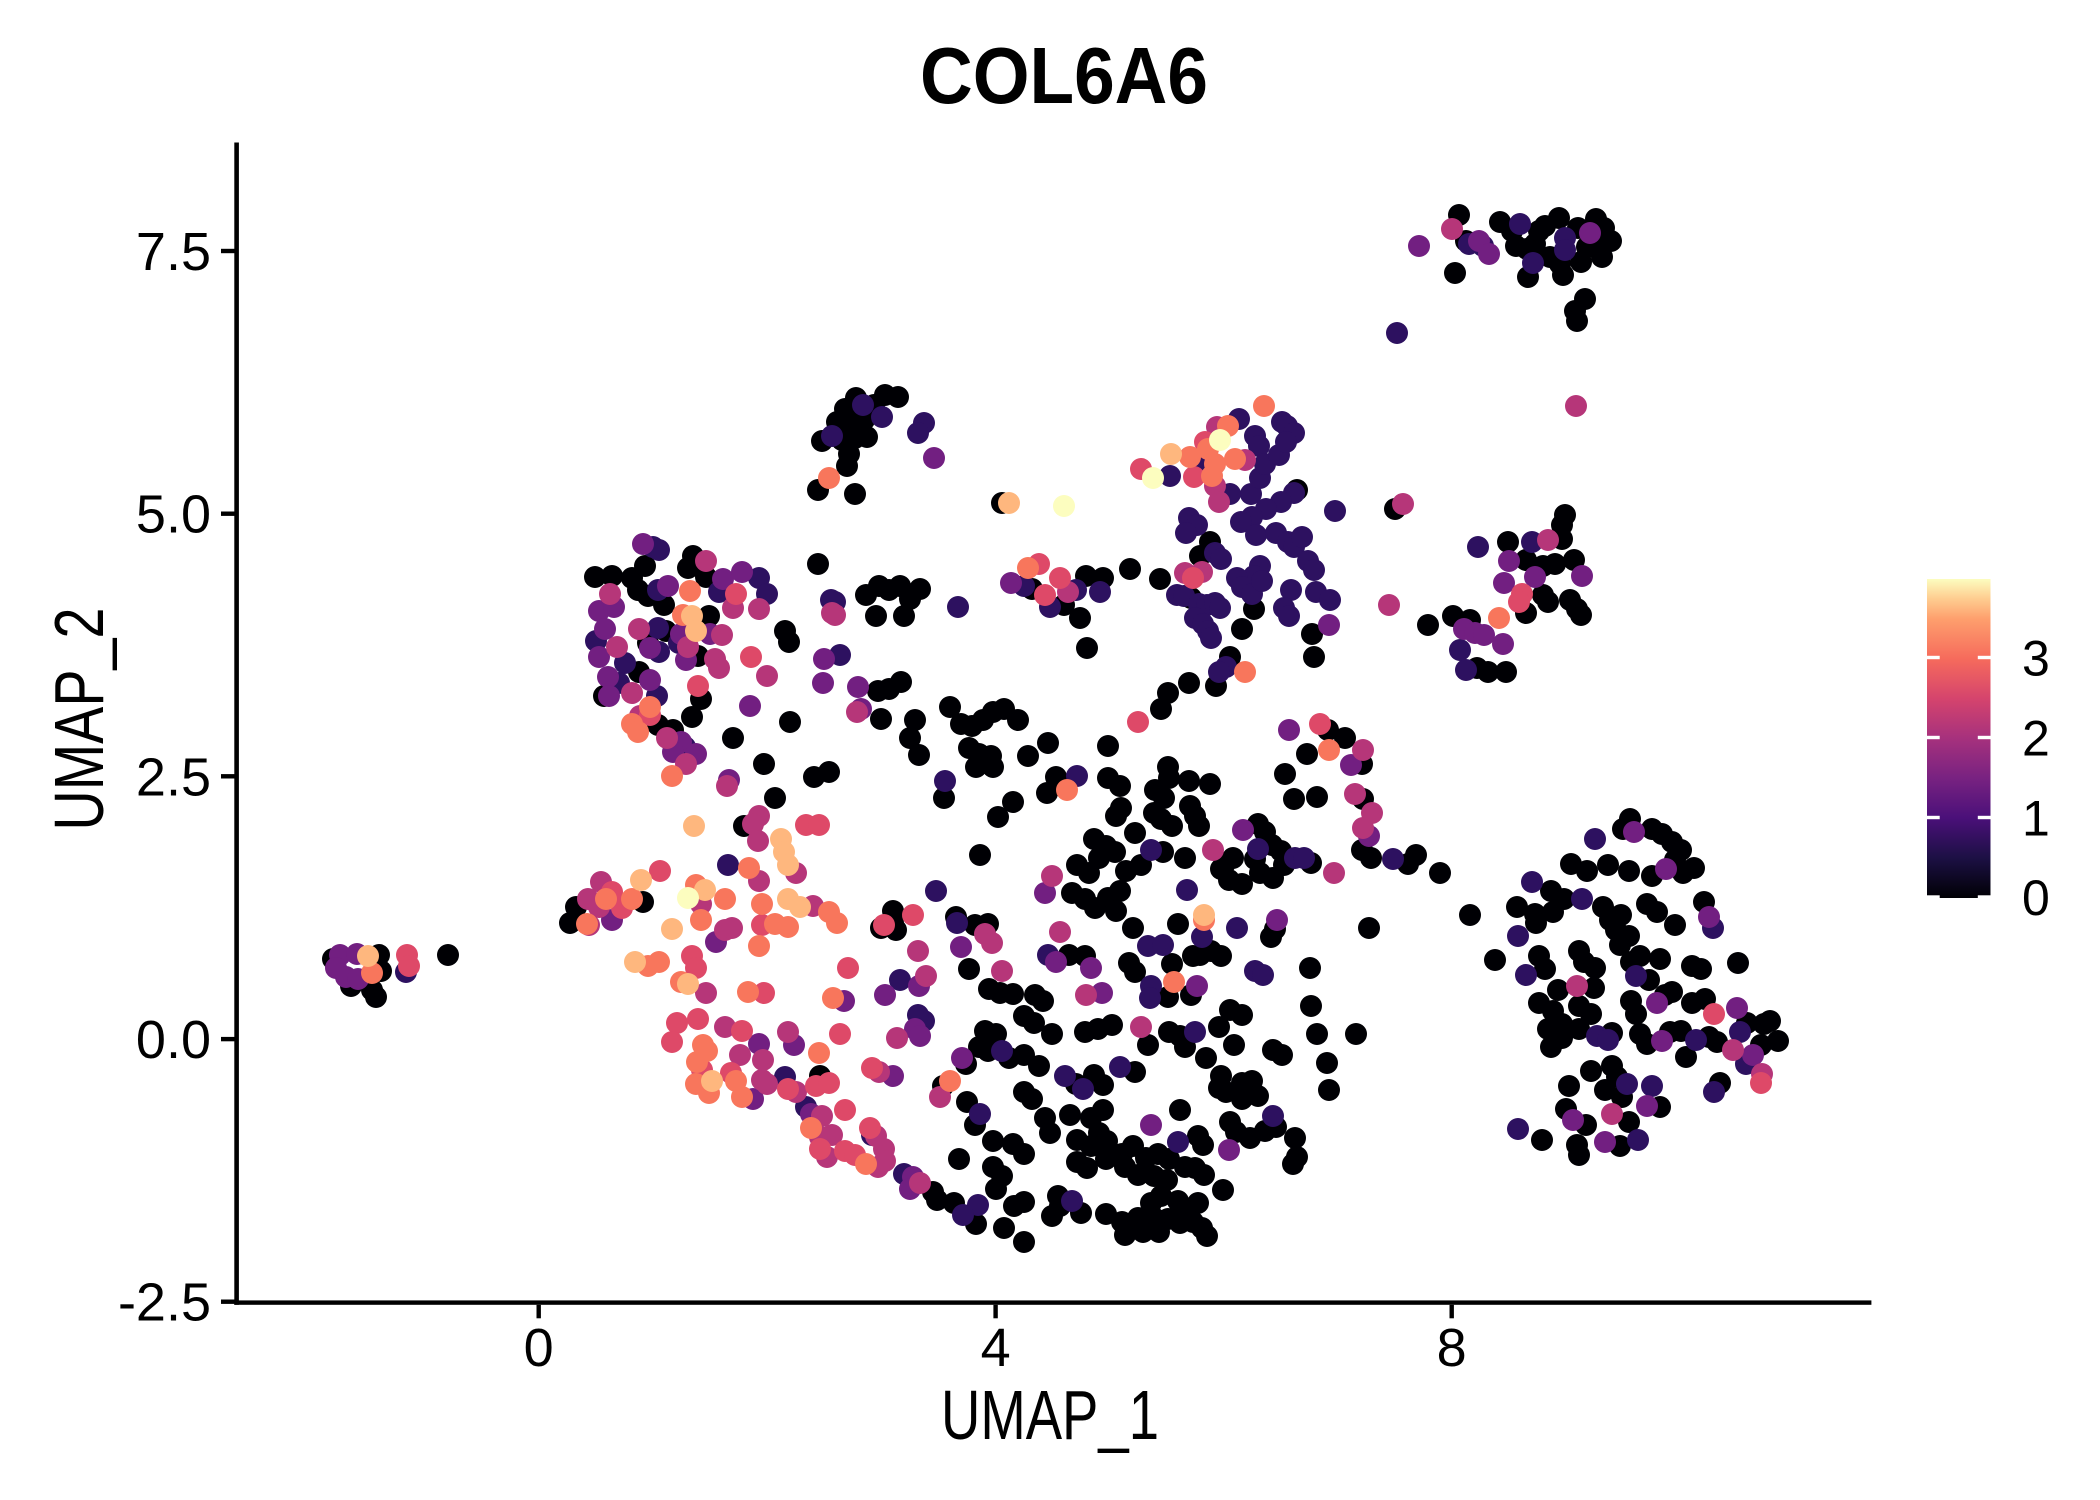  What do you see at coordinates (2036, 659) in the screenshot?
I see `svg-text: 3` at bounding box center [2036, 659].